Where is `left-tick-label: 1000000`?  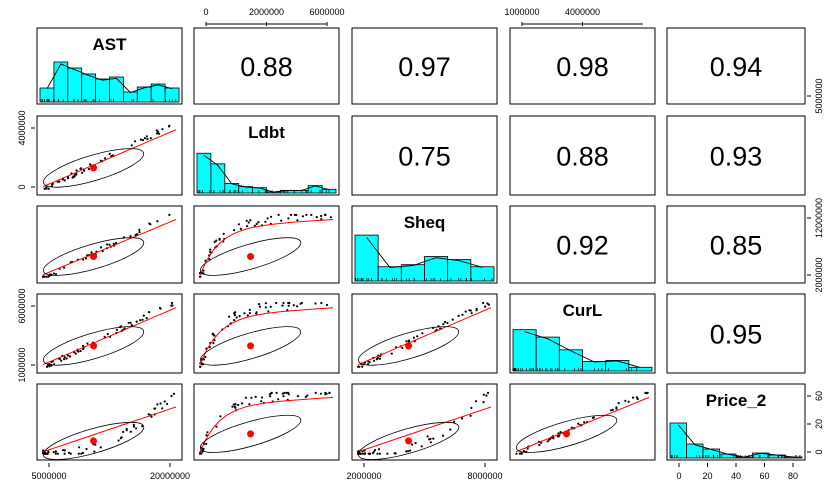 left-tick-label: 1000000 is located at coordinates (22, 364).